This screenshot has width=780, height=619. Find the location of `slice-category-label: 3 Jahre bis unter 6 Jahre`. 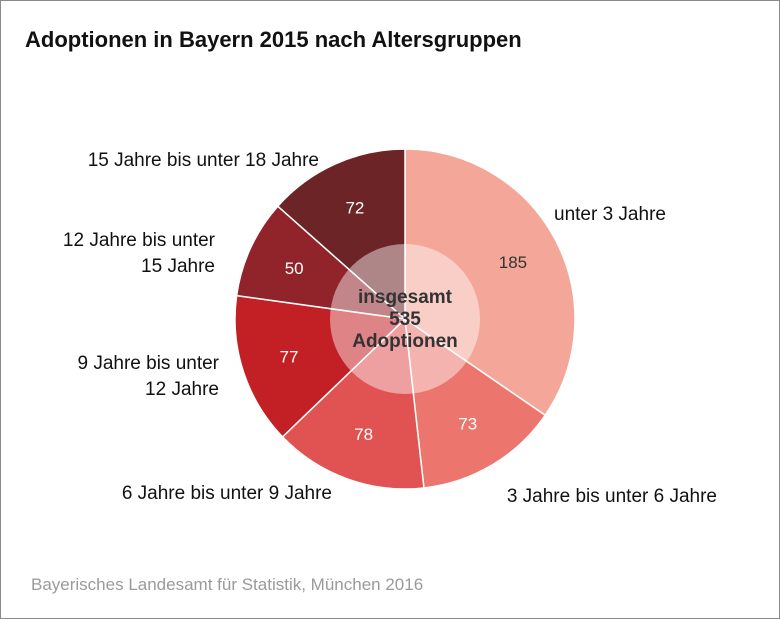

slice-category-label: 3 Jahre bis unter 6 Jahre is located at coordinates (612, 496).